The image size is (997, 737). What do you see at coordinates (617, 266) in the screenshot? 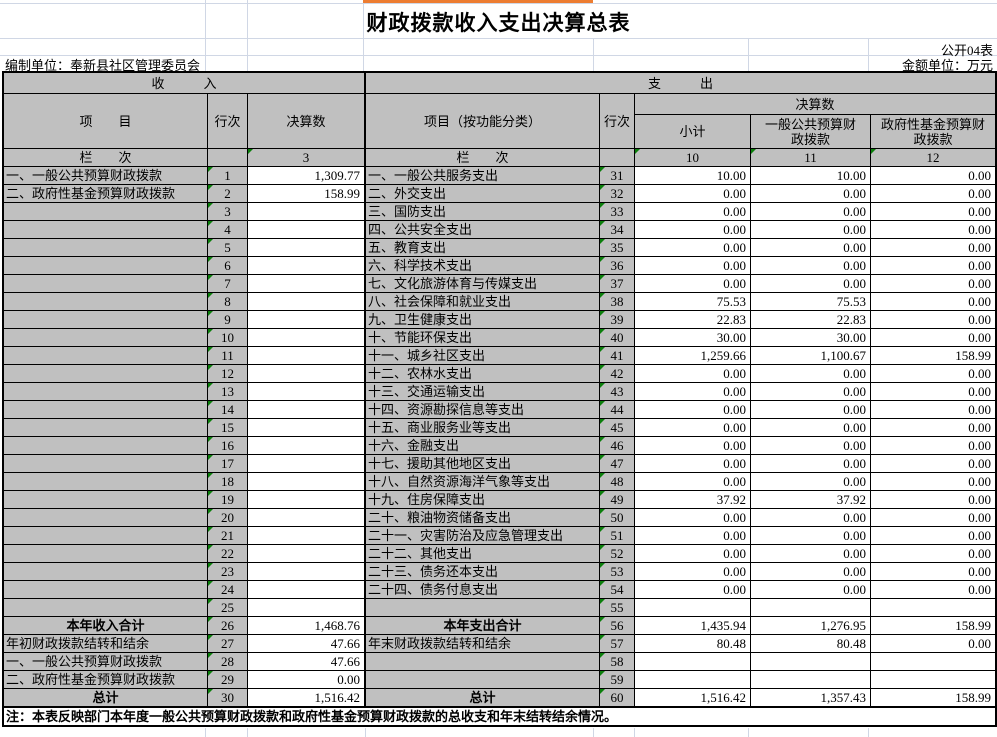
I see `expense-line-cell: 36` at bounding box center [617, 266].